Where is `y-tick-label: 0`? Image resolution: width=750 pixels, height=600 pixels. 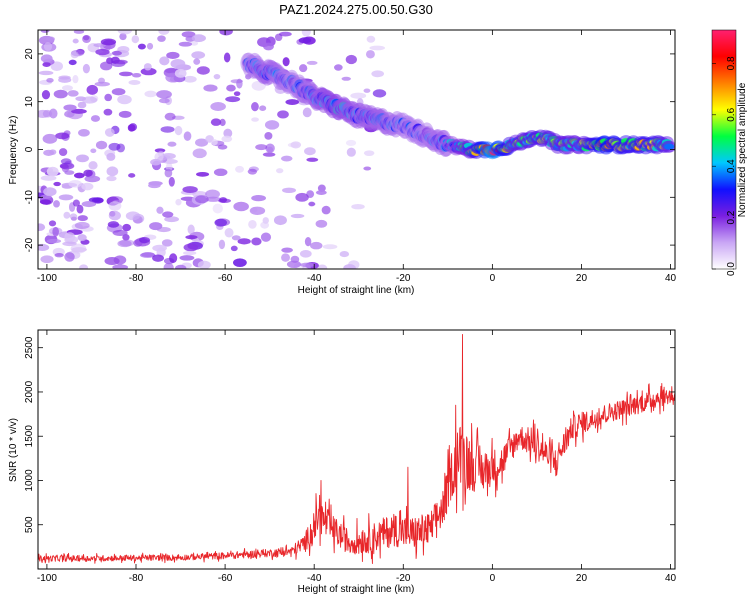
y-tick-label: 0 is located at coordinates (29, 149).